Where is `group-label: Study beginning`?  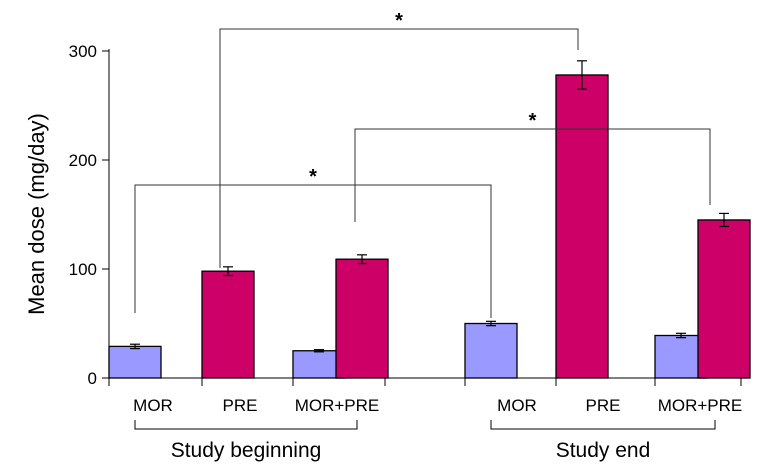
group-label: Study beginning is located at coordinates (246, 450).